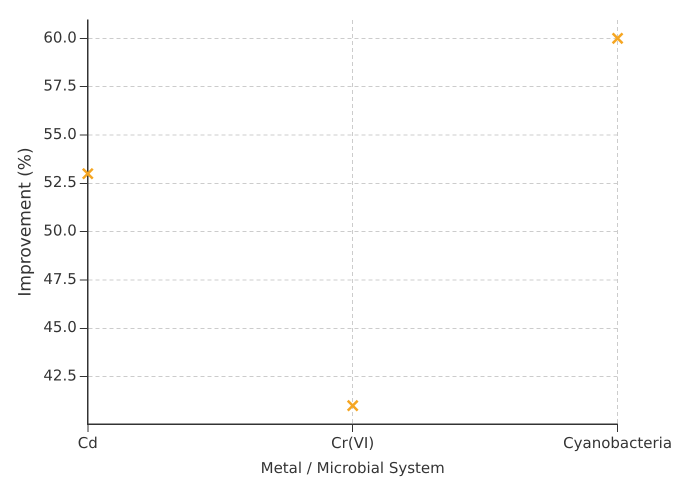  What do you see at coordinates (352, 443) in the screenshot?
I see `x-tick-label: Cr(VI)` at bounding box center [352, 443].